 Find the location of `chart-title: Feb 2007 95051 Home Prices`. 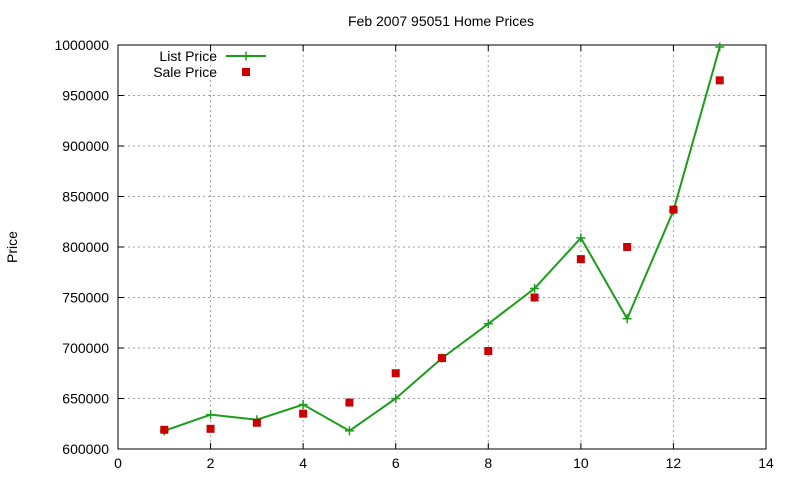

chart-title: Feb 2007 95051 Home Prices is located at coordinates (441, 21).